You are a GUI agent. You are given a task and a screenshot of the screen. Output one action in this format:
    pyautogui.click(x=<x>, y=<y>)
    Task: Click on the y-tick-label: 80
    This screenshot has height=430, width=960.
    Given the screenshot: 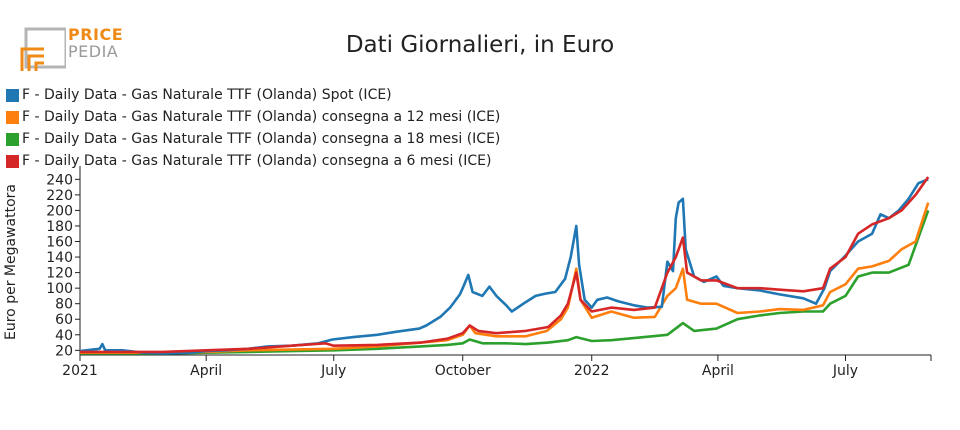 What is the action you would take?
    pyautogui.click(x=64, y=305)
    